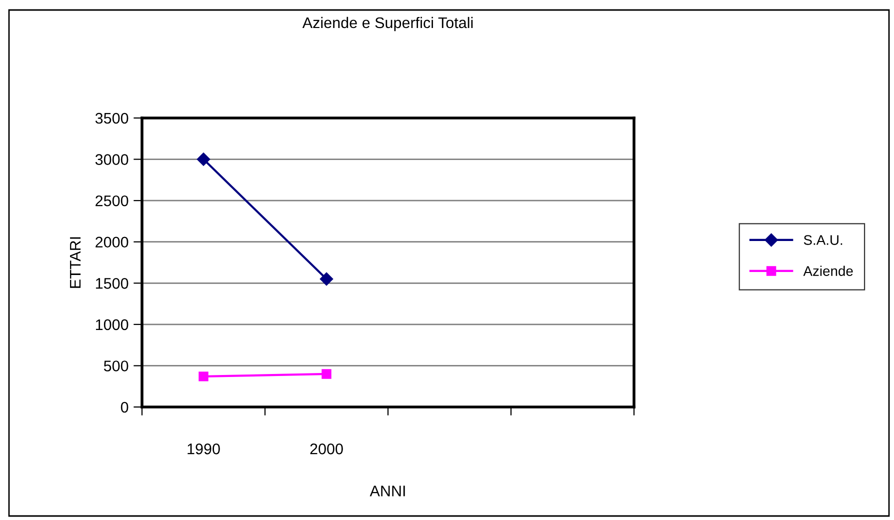  I want to click on y-tick-label: 3000, so click(111, 159).